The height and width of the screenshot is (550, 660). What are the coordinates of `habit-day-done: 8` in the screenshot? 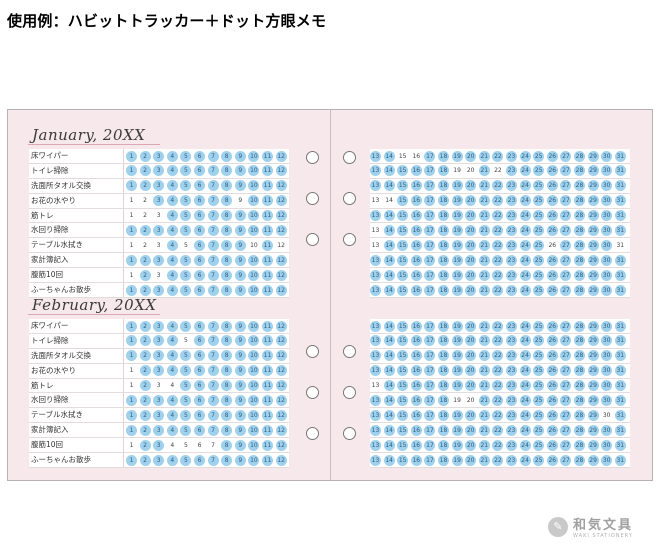 It's located at (227, 371).